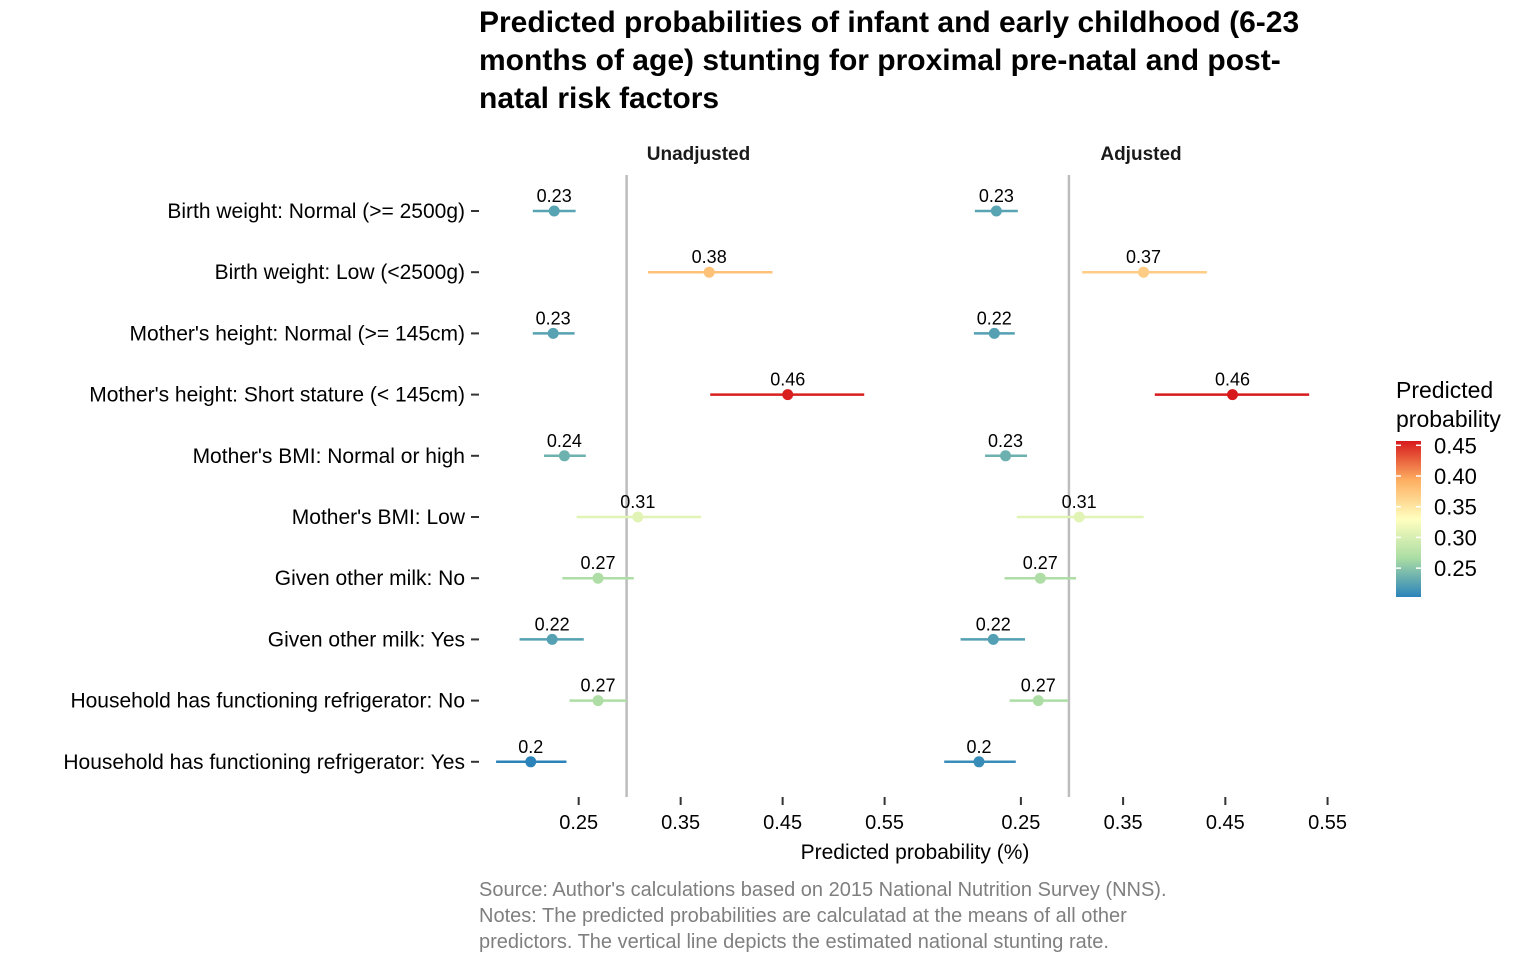 The height and width of the screenshot is (960, 1536). I want to click on chart-title-line-3: natal risk factors, so click(599, 98).